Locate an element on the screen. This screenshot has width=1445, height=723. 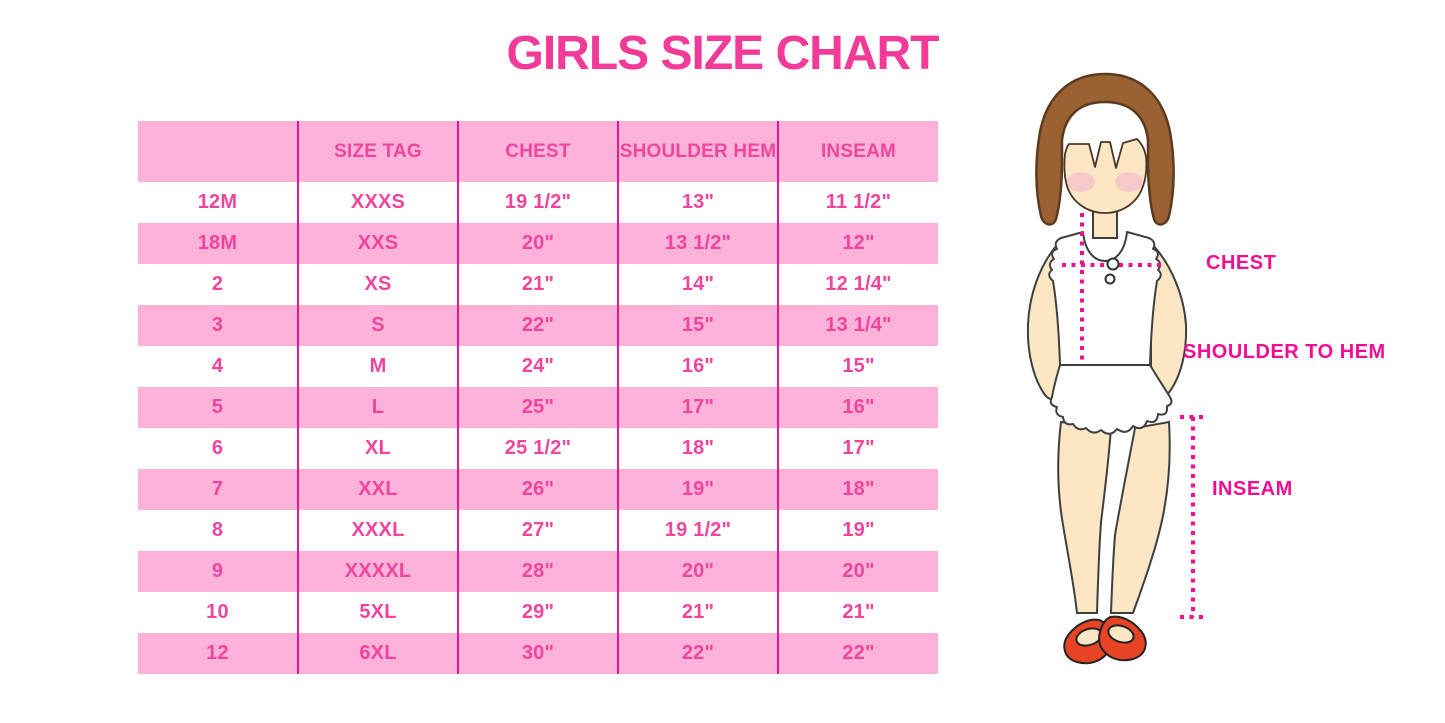
face is located at coordinates (1105, 176).